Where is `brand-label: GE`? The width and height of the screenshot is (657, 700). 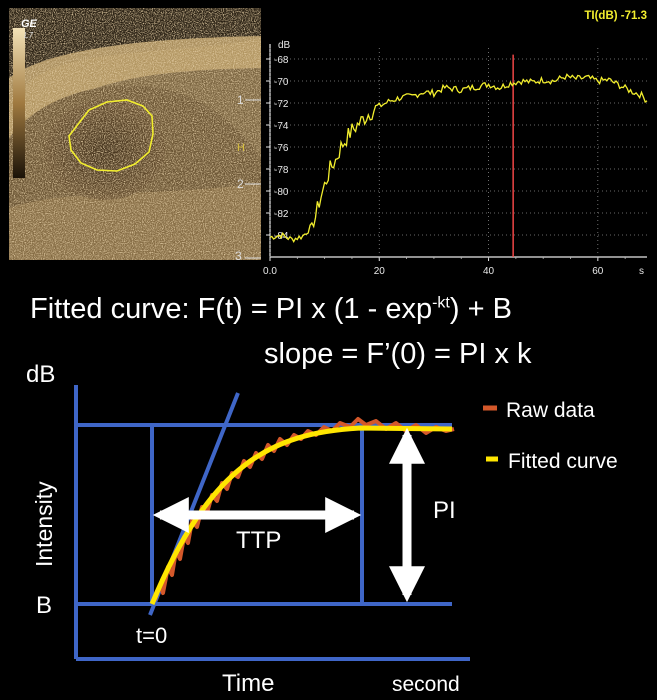
brand-label: GE is located at coordinates (29, 24).